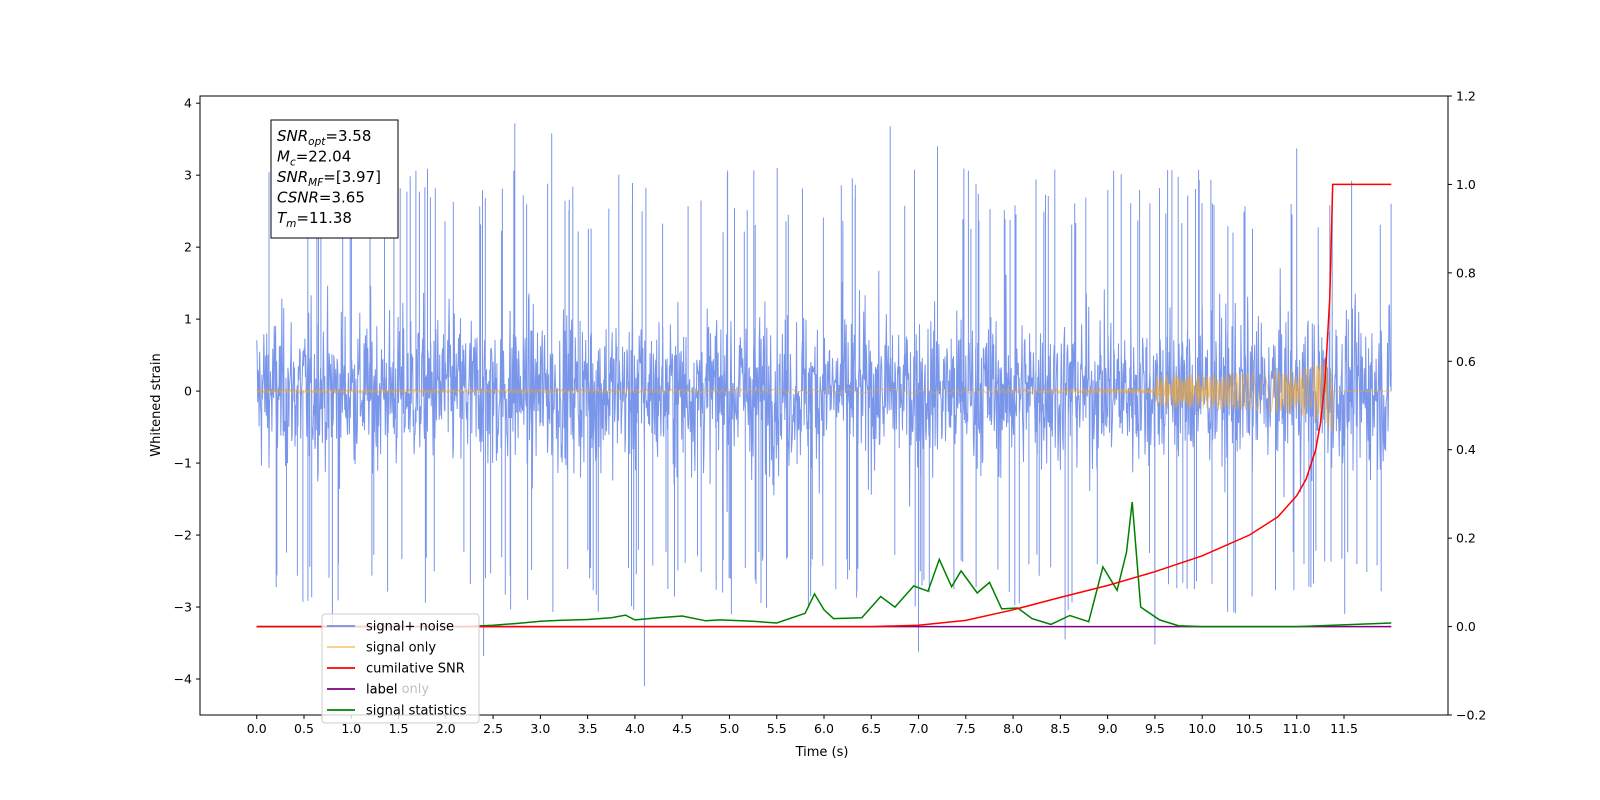  What do you see at coordinates (324, 137) in the screenshot?
I see `annotation-line: SNRopt=3.58` at bounding box center [324, 137].